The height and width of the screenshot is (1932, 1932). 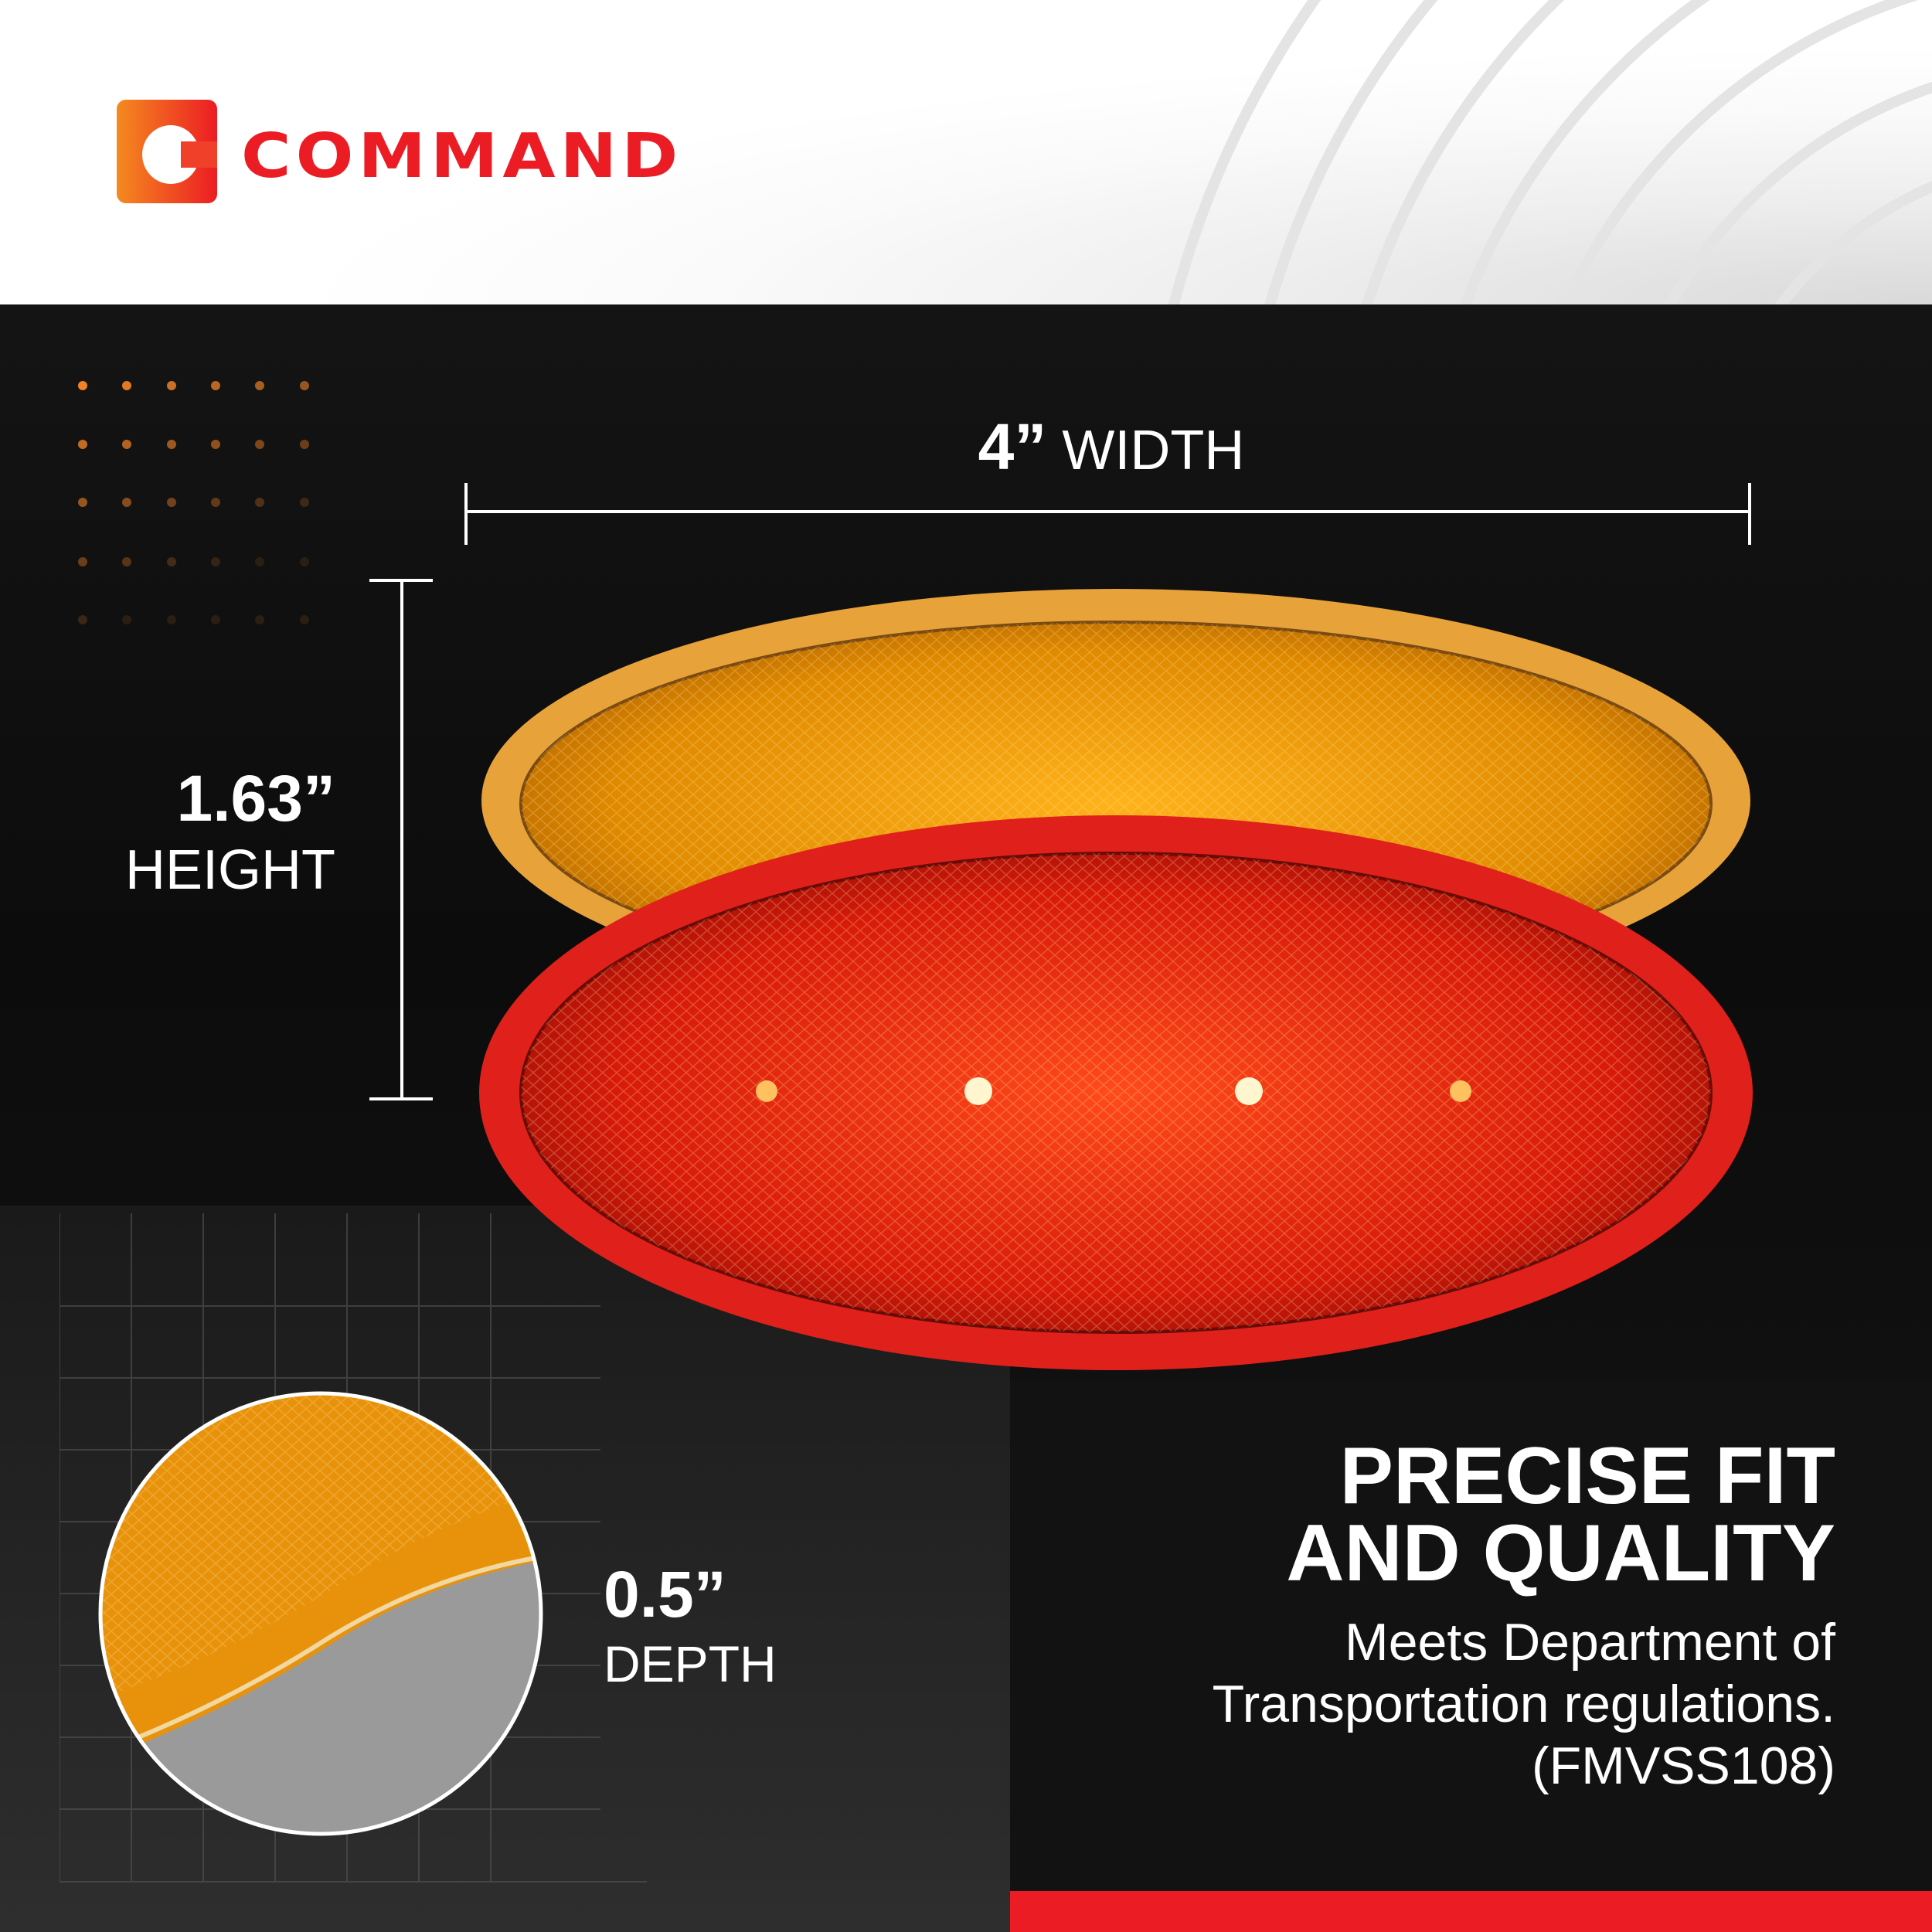 I want to click on height-label: HEIGHT, so click(x=230, y=870).